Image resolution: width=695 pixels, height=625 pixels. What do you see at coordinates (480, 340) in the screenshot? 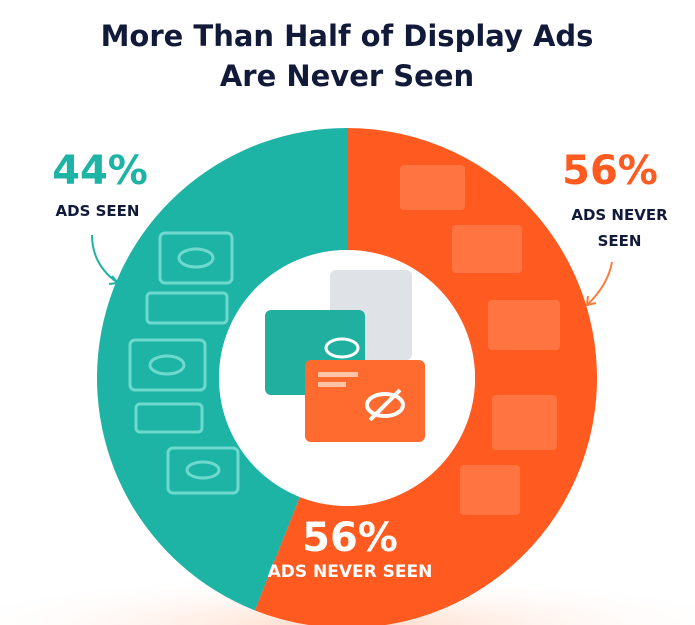
I see `ad-icons-unseen` at bounding box center [480, 340].